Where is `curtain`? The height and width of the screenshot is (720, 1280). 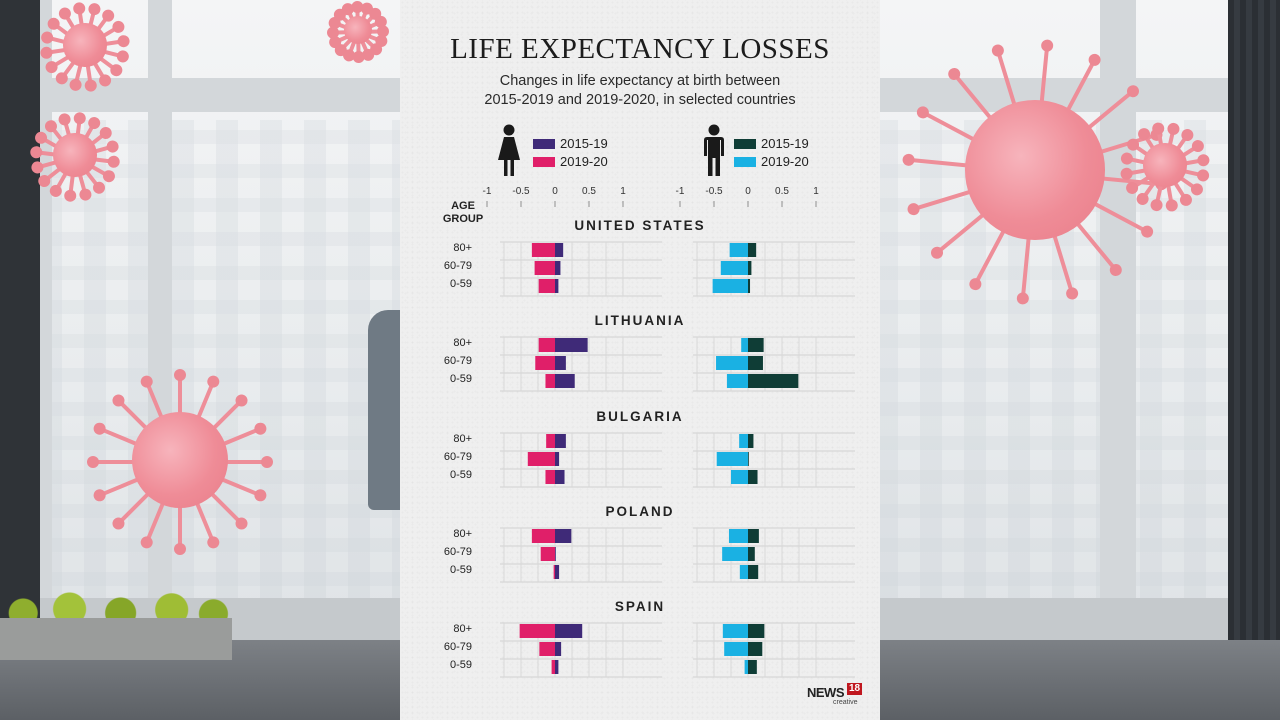
curtain is located at coordinates (1254, 320).